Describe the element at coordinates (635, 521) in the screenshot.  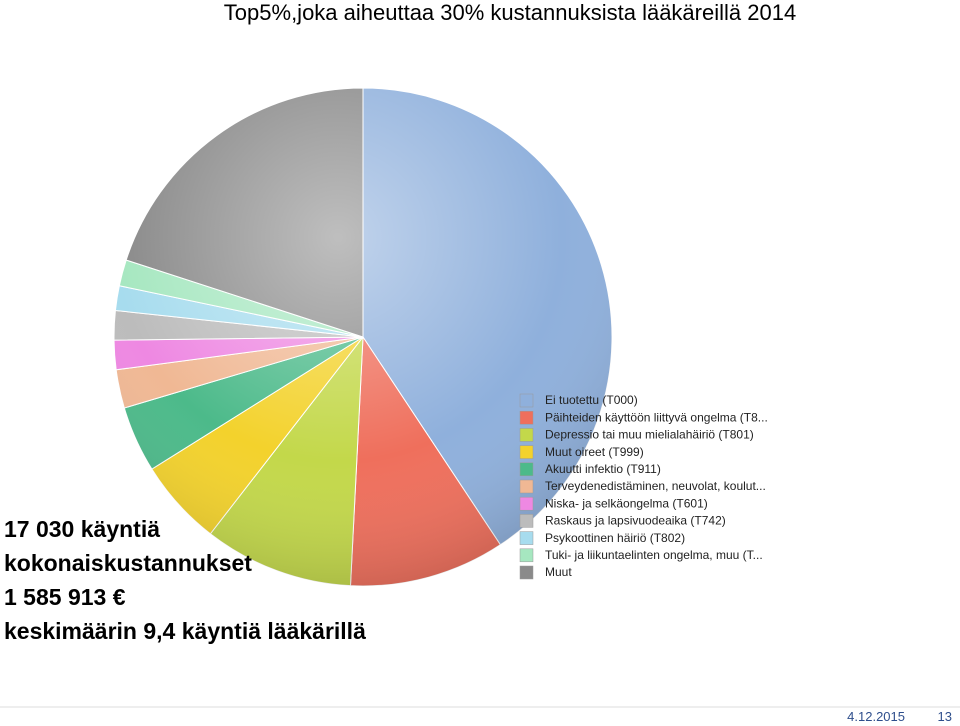
I see `legend-label: Raskaus ja lapsivuodeaika (T742)` at that location.